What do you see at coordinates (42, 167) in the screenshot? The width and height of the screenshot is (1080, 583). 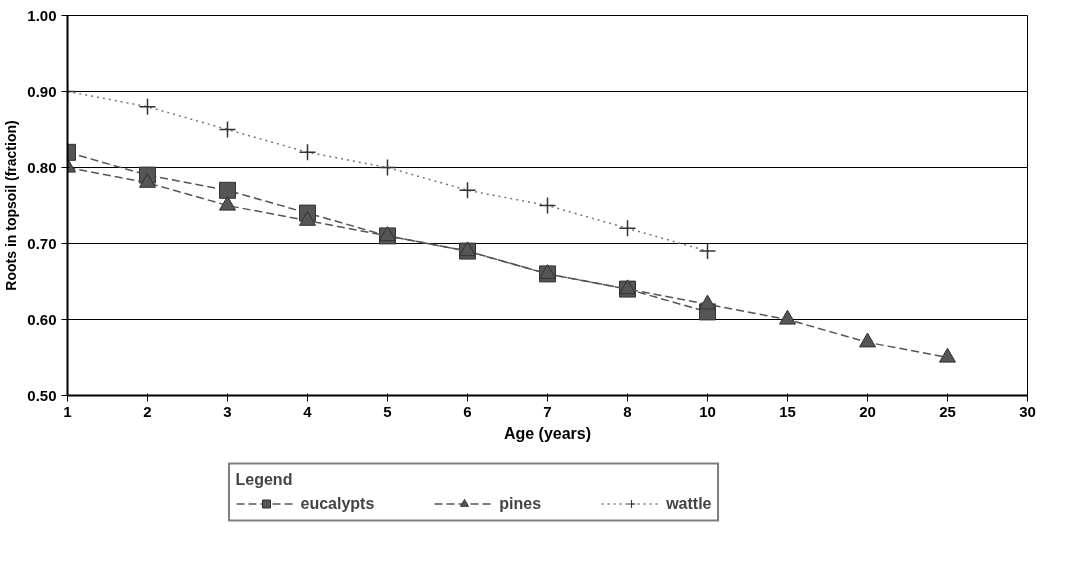 I see `y-tick-label: 0.80` at bounding box center [42, 167].